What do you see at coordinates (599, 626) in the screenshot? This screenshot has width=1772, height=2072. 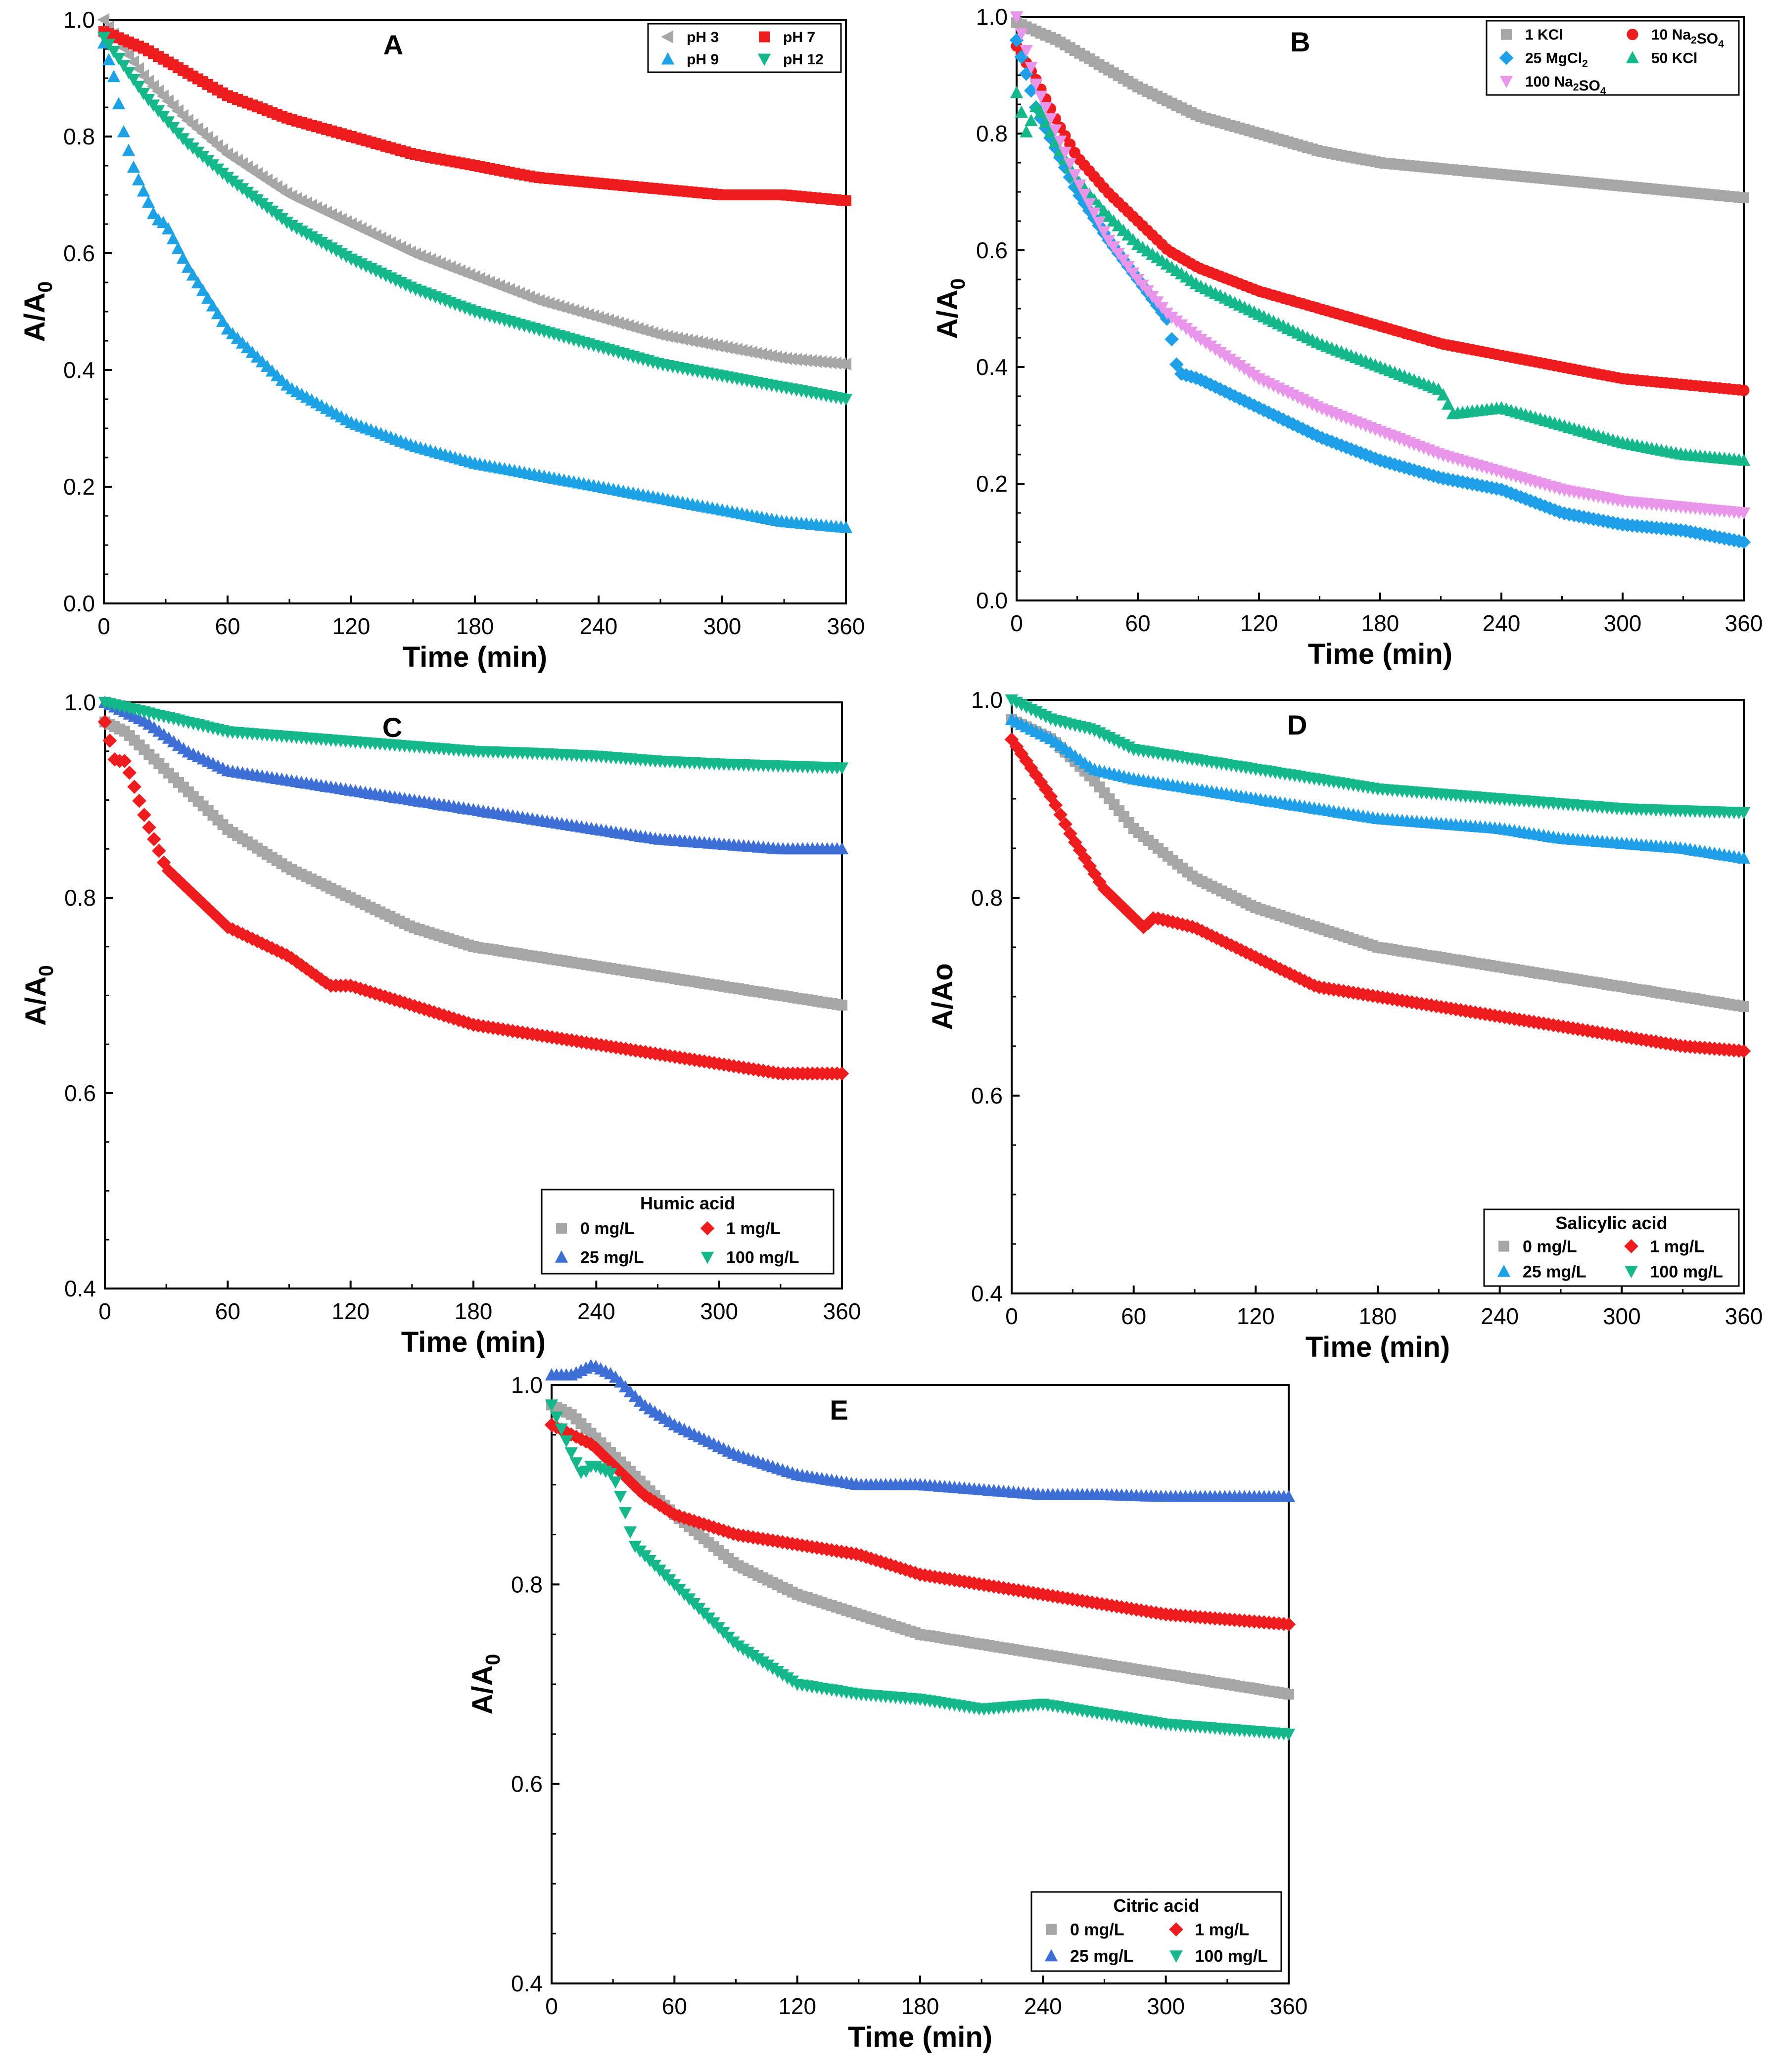 I see `x-tick-label: 240` at bounding box center [599, 626].